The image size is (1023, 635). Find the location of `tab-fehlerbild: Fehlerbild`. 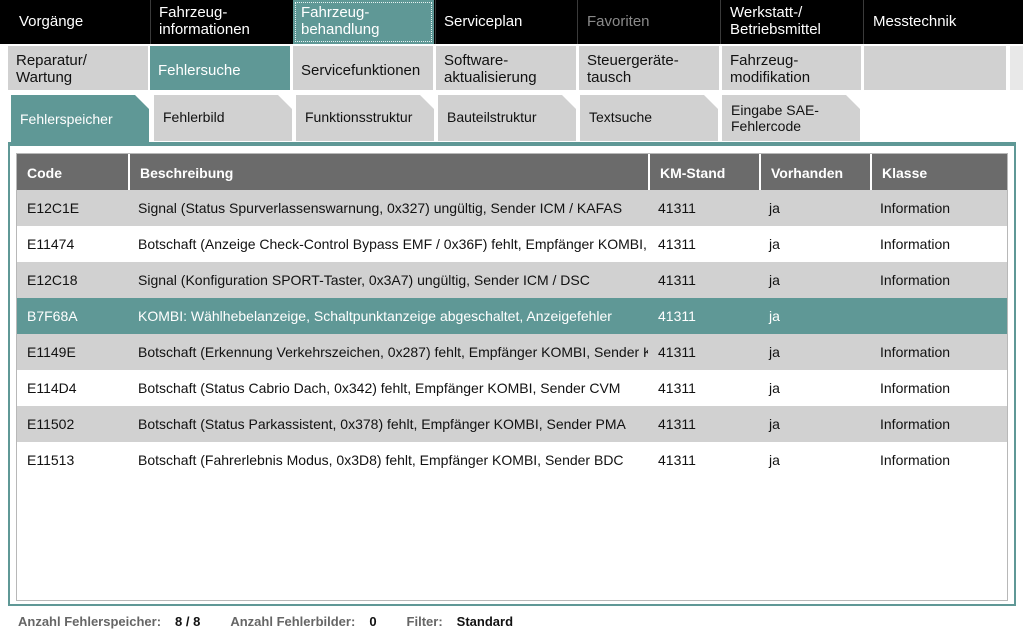

tab-fehlerbild: Fehlerbild is located at coordinates (223, 118).